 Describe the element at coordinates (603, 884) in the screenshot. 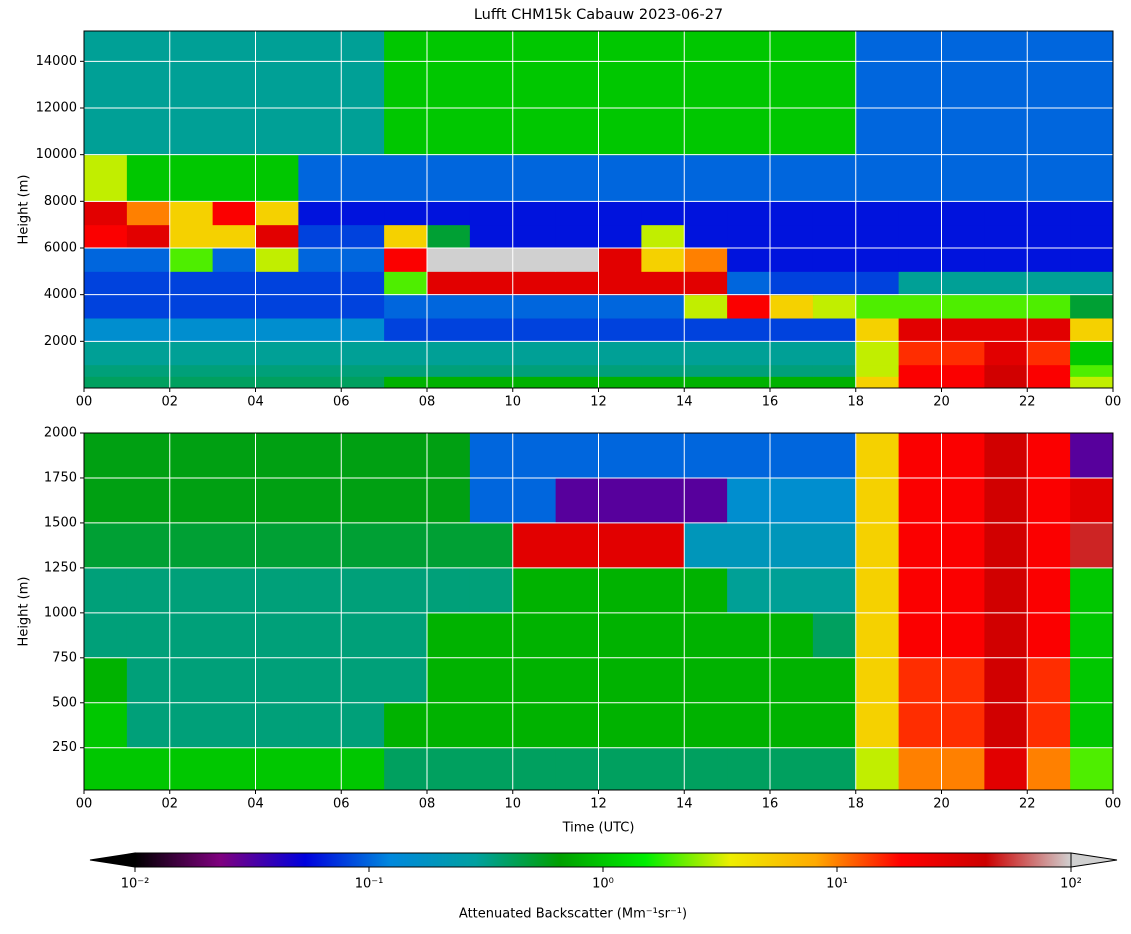

I see `colorbar-tick-label: 10⁰` at that location.